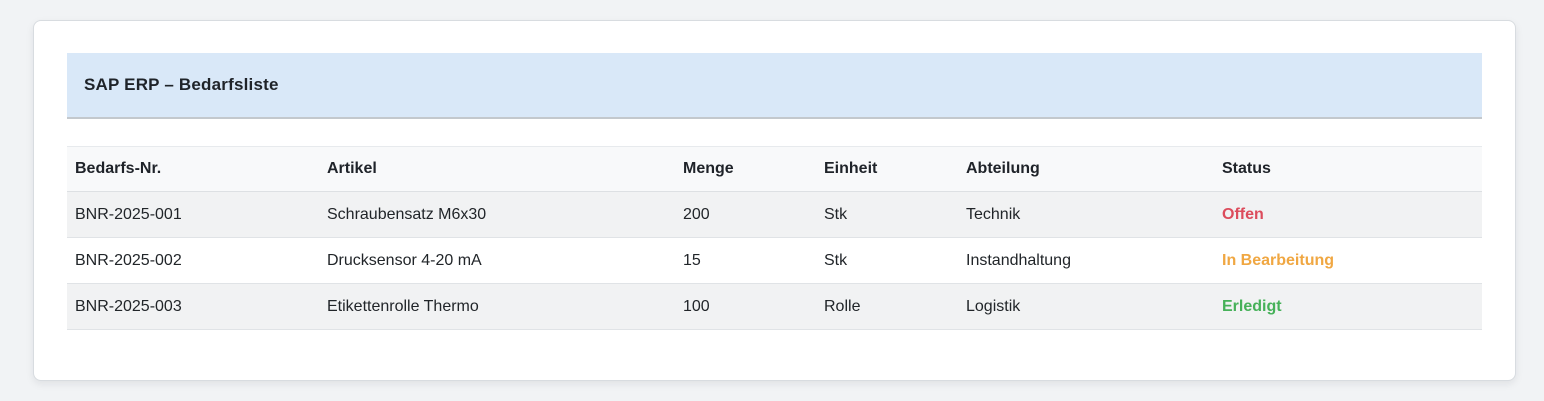 This screenshot has width=1544, height=401. What do you see at coordinates (1086, 169) in the screenshot?
I see `column-header-abteilung: Abteilung` at bounding box center [1086, 169].